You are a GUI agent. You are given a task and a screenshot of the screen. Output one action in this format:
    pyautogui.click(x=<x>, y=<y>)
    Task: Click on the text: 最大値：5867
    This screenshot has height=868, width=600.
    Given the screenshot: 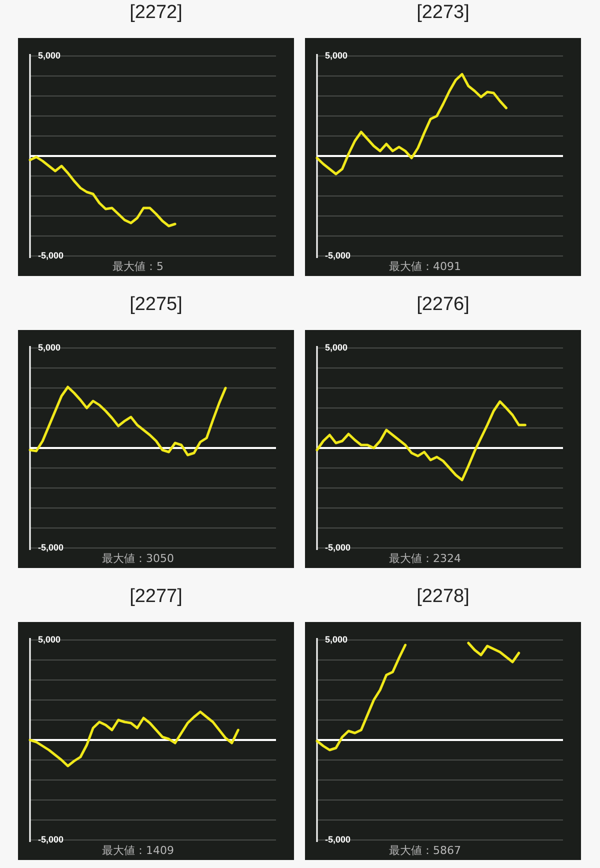 What is the action you would take?
    pyautogui.click(x=425, y=851)
    